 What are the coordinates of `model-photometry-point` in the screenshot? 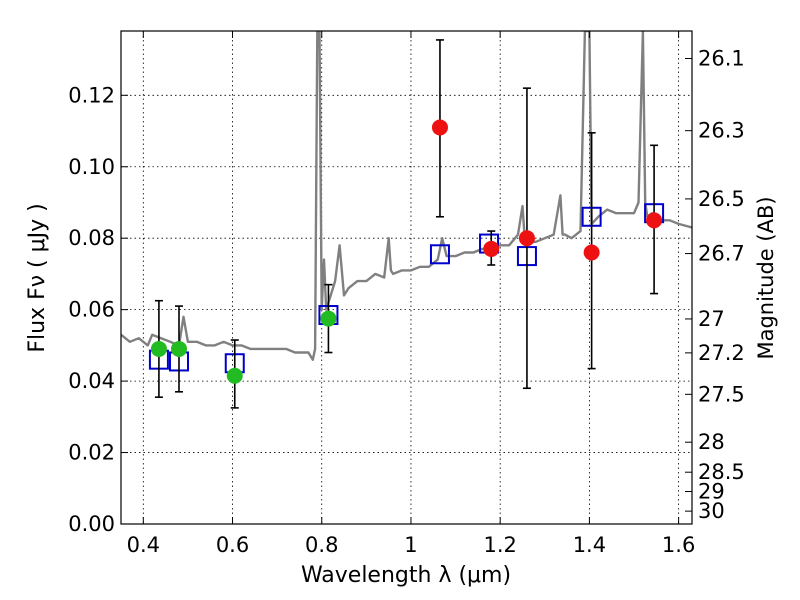 It's located at (439, 254).